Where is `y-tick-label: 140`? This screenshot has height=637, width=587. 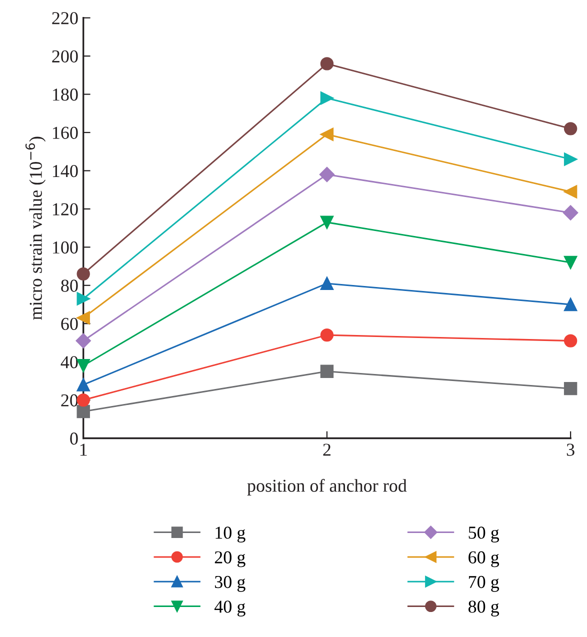 y-tick-label: 140 is located at coordinates (65, 171).